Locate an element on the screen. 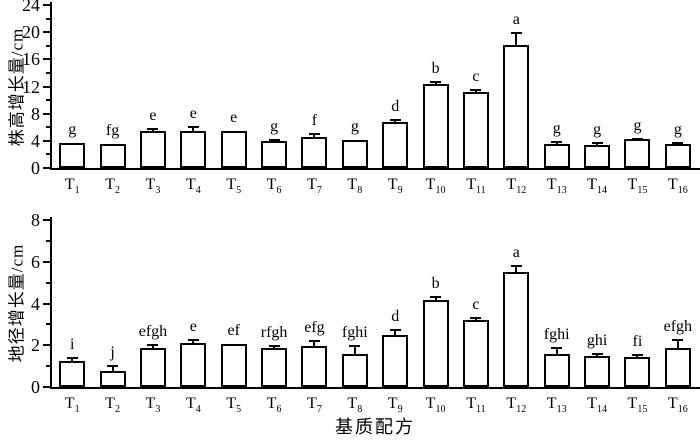 This screenshot has width=700, height=441. y-tick-label: 16 is located at coordinates (31, 59).